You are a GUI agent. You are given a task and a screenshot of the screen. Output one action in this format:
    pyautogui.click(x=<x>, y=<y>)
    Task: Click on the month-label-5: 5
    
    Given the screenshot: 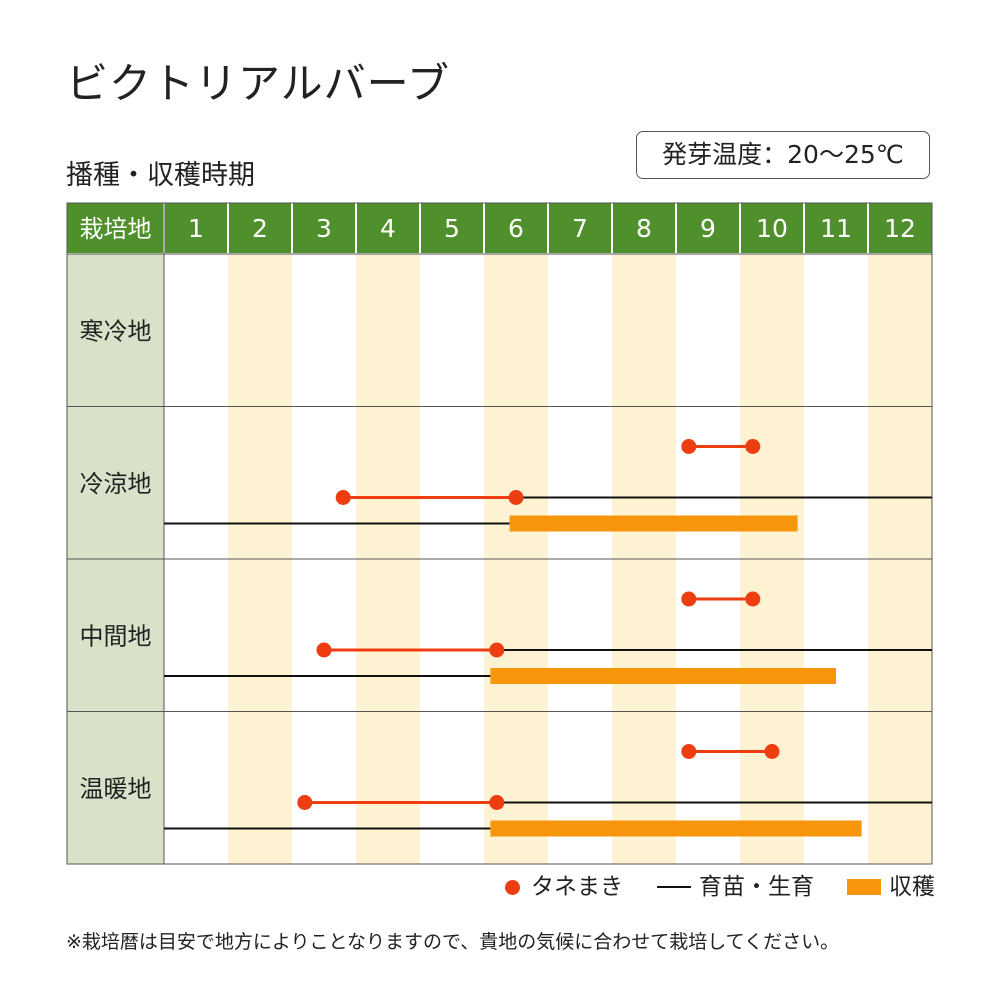 What is the action you would take?
    pyautogui.click(x=452, y=228)
    